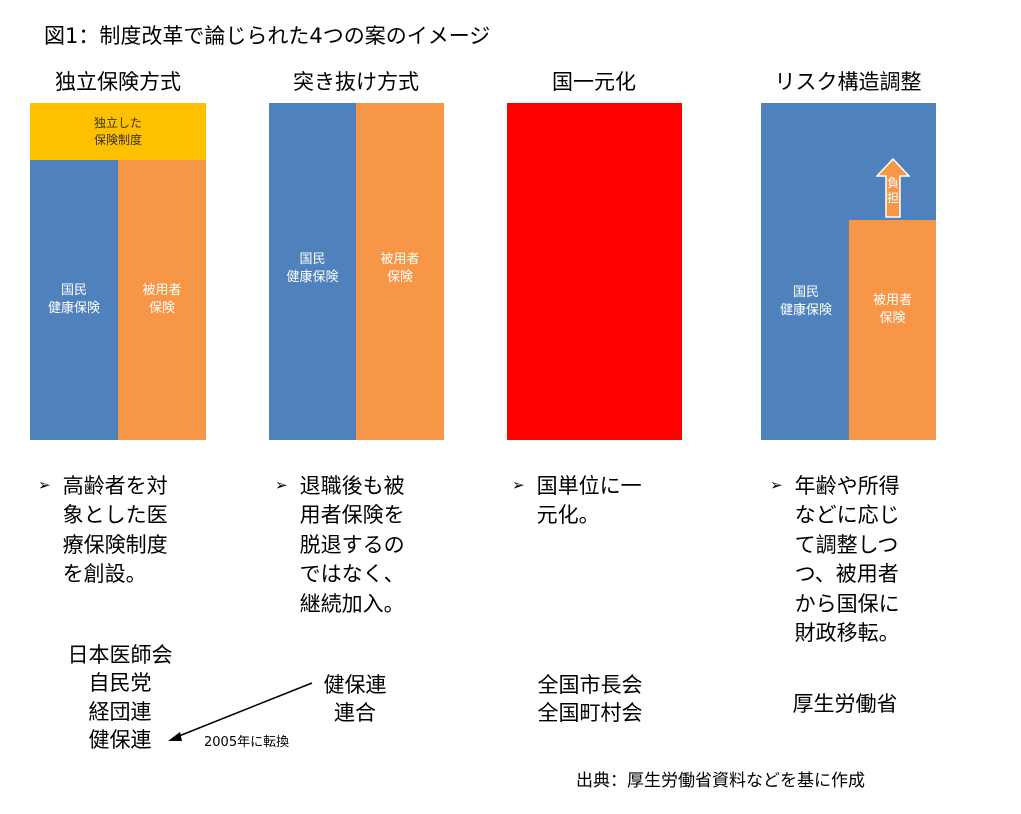 The width and height of the screenshot is (1021, 814). I want to click on bullet-unification: ➢ 国単位に一 元化。, so click(577, 501).